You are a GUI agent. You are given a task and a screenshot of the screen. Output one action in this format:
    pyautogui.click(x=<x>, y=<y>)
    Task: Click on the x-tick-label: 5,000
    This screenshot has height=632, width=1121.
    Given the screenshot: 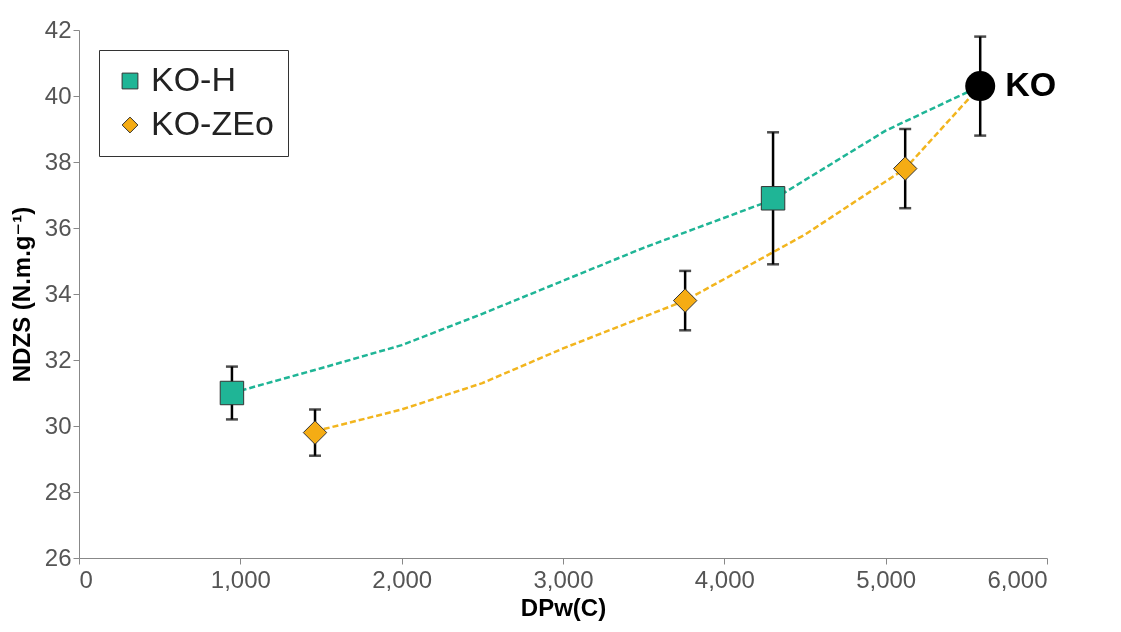 What is the action you would take?
    pyautogui.click(x=886, y=579)
    